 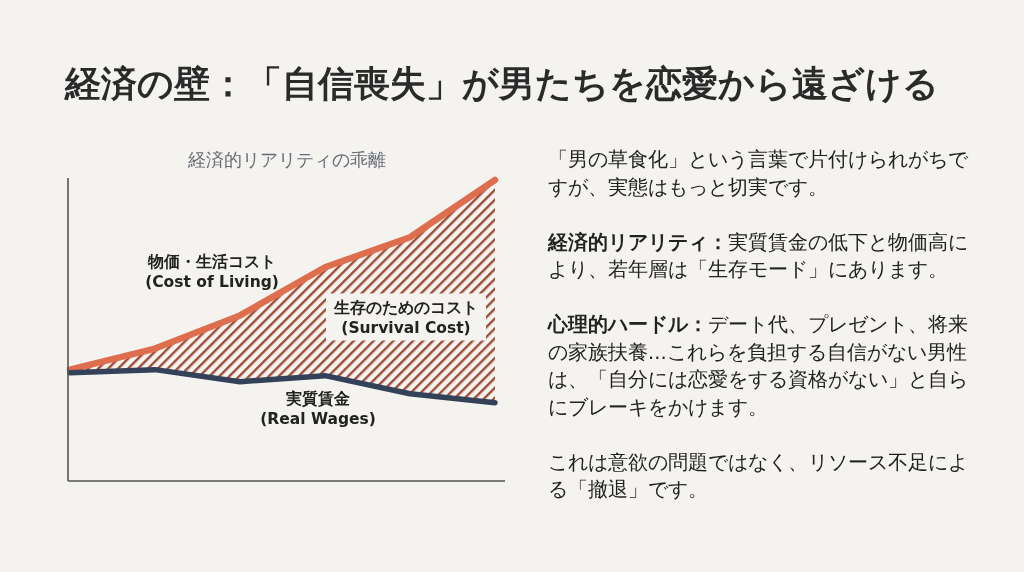 I want to click on series-label: 実質賃金 (Real Wages), so click(x=318, y=408).